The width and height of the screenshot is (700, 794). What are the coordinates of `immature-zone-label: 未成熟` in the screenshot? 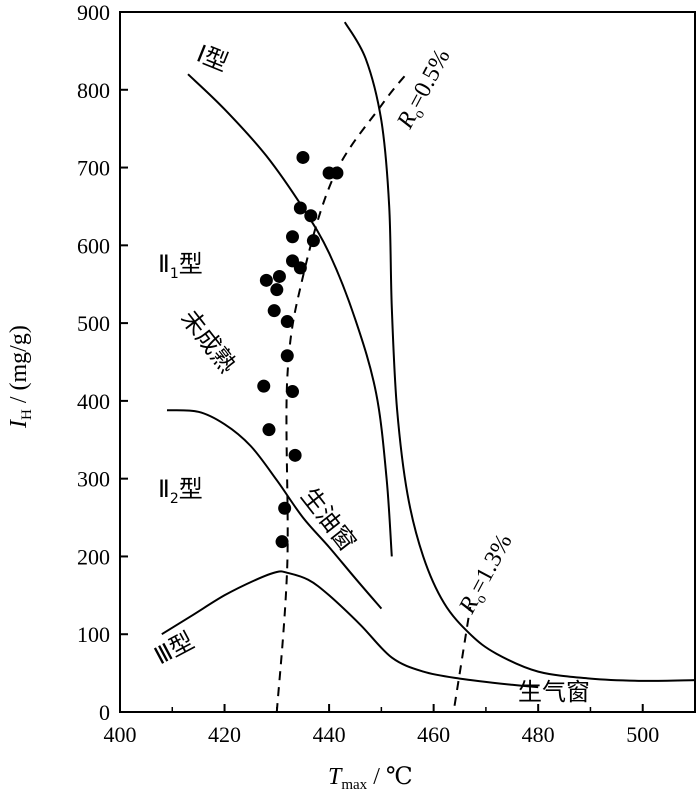 It's located at (208, 341).